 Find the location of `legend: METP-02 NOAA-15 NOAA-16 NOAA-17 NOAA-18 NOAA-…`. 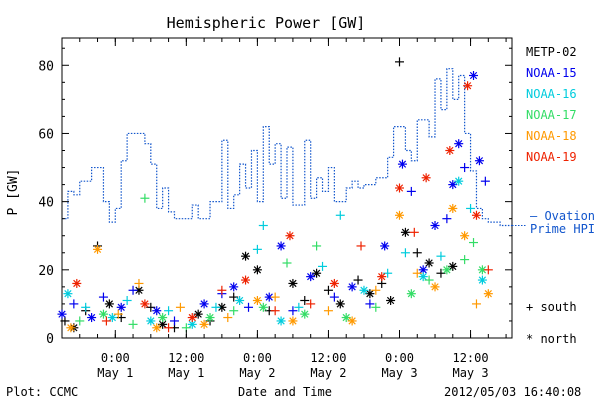

legend: METP-02 NOAA-15 NOAA-16 NOAA-17 NOAA-18 NOAA-… is located at coordinates (551, 104).